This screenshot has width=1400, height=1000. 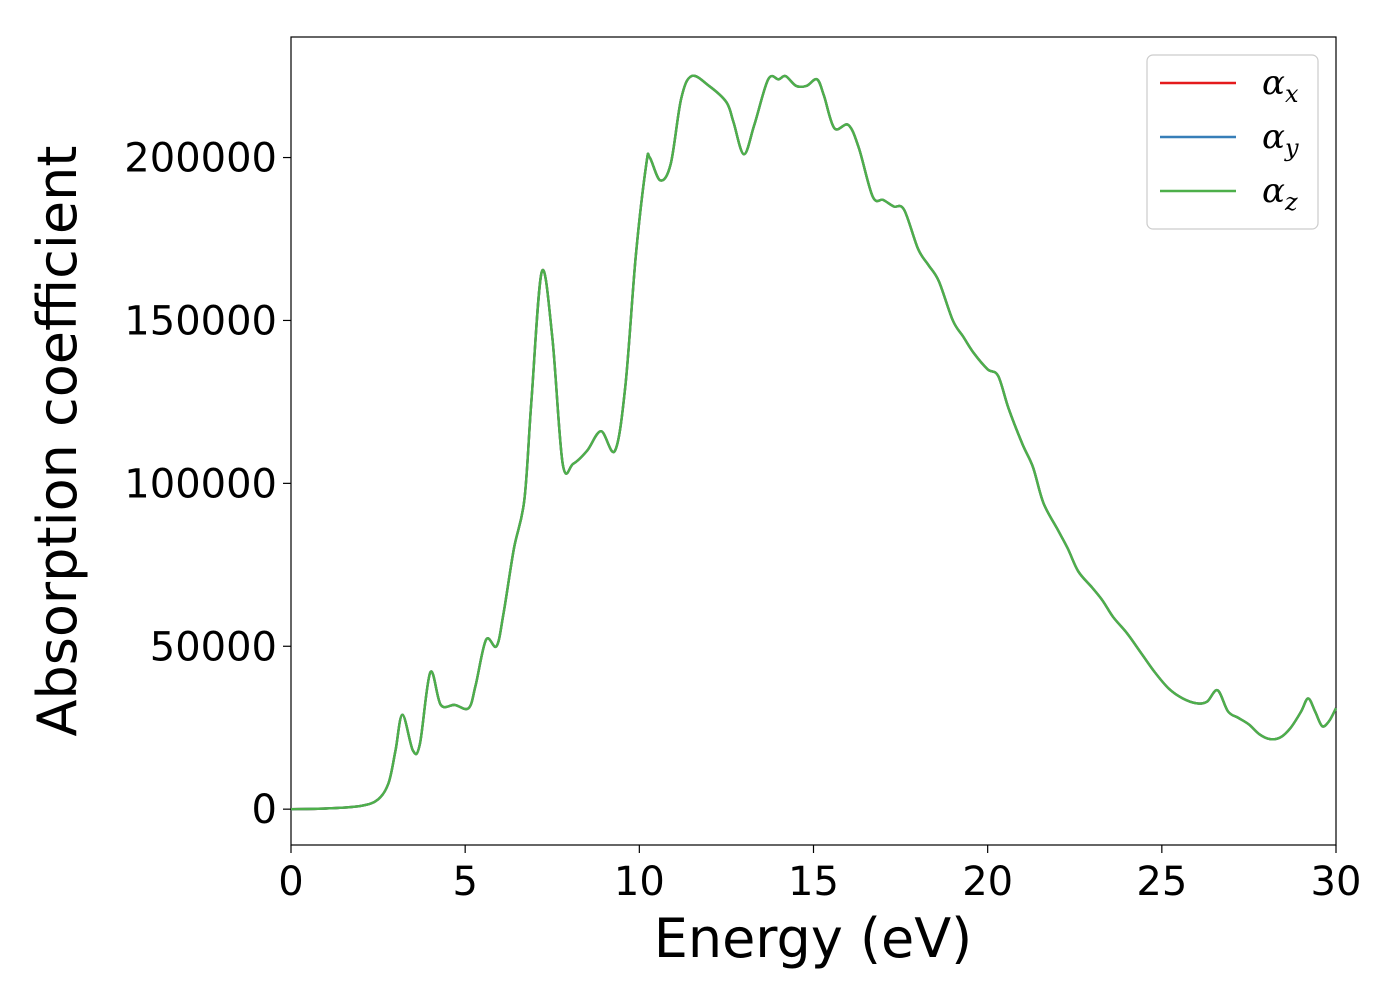 I want to click on x-tick-label: 25, so click(x=1161, y=882).